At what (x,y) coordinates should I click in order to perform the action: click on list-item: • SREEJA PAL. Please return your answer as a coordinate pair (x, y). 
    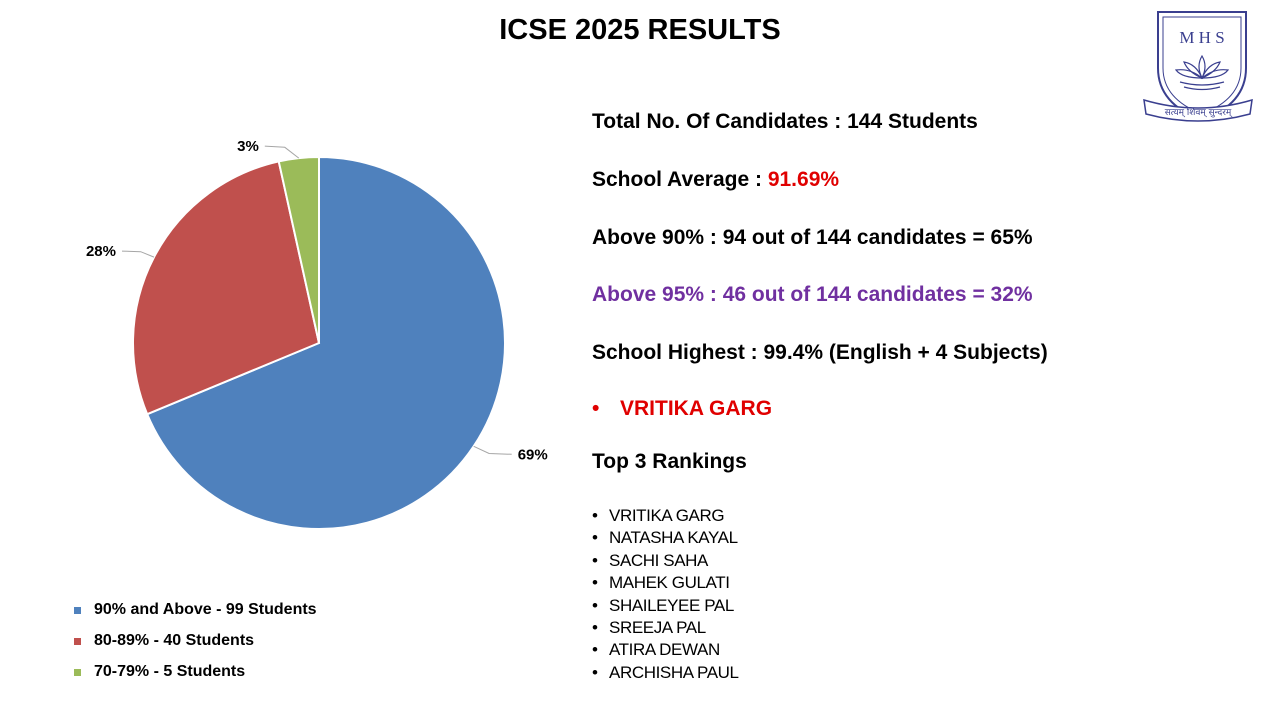
    Looking at the image, I should click on (665, 628).